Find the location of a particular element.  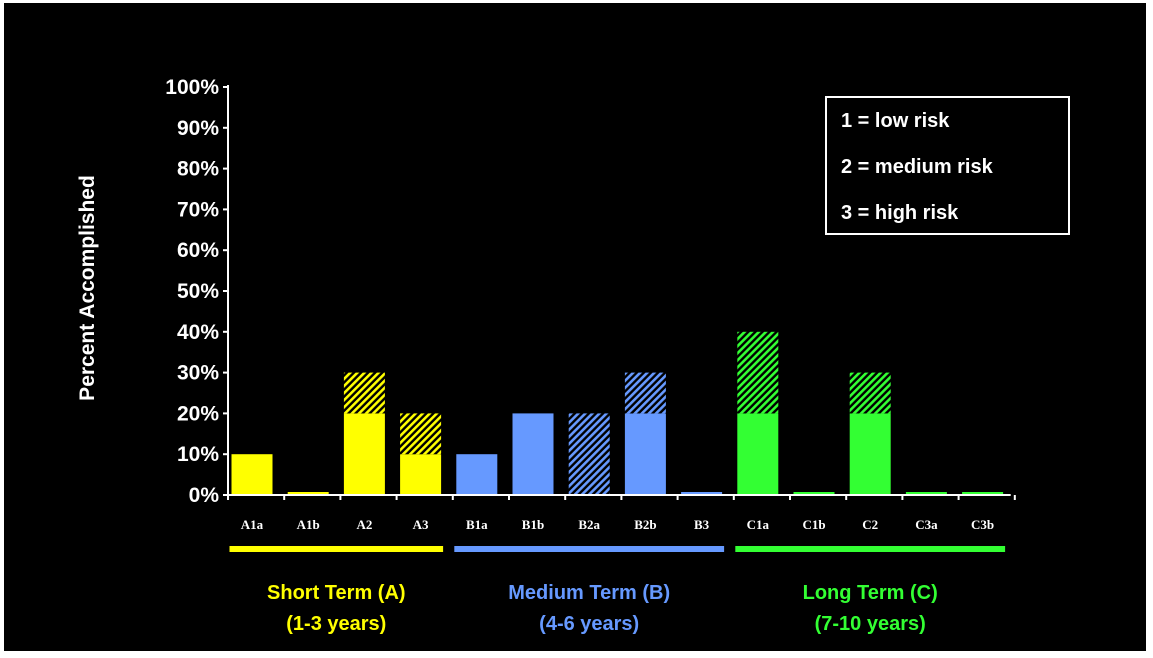

x-tick-label: A1b is located at coordinates (308, 524).